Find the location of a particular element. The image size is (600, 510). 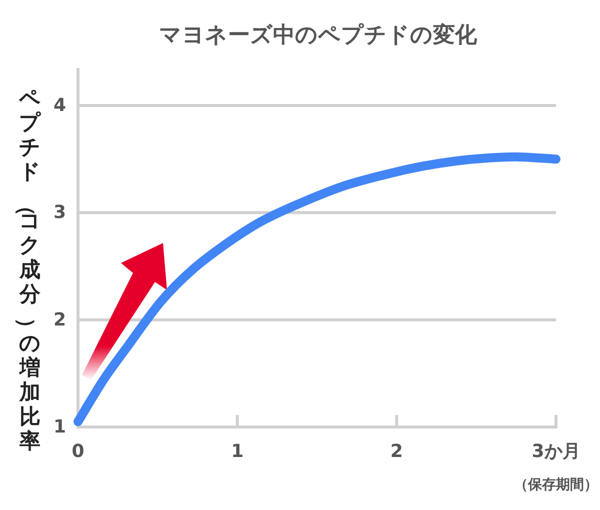

y-tick-label: 2 is located at coordinates (59, 319).